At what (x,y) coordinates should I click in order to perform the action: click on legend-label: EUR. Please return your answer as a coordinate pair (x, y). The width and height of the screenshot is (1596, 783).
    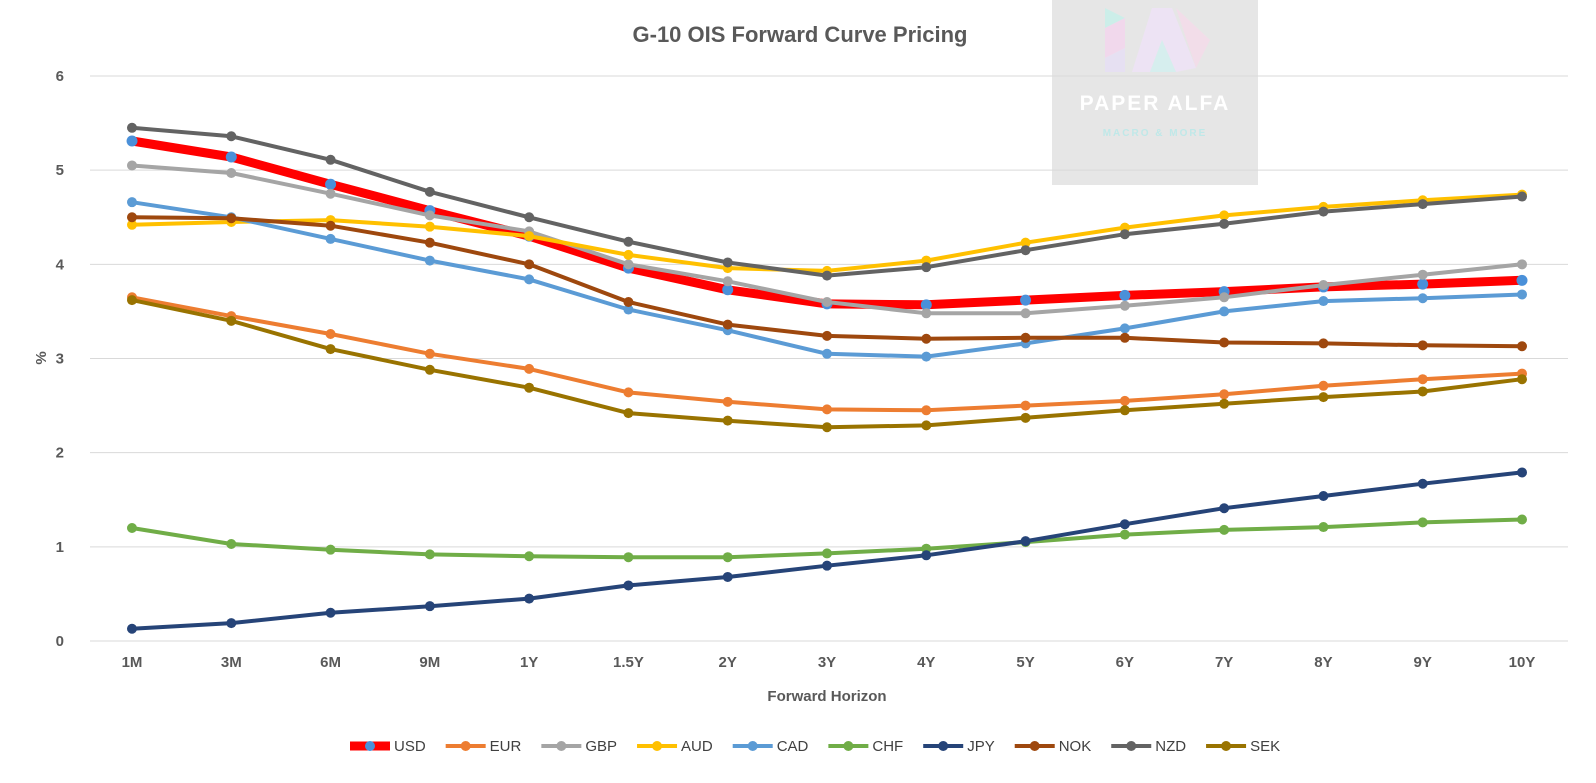
    Looking at the image, I should click on (506, 746).